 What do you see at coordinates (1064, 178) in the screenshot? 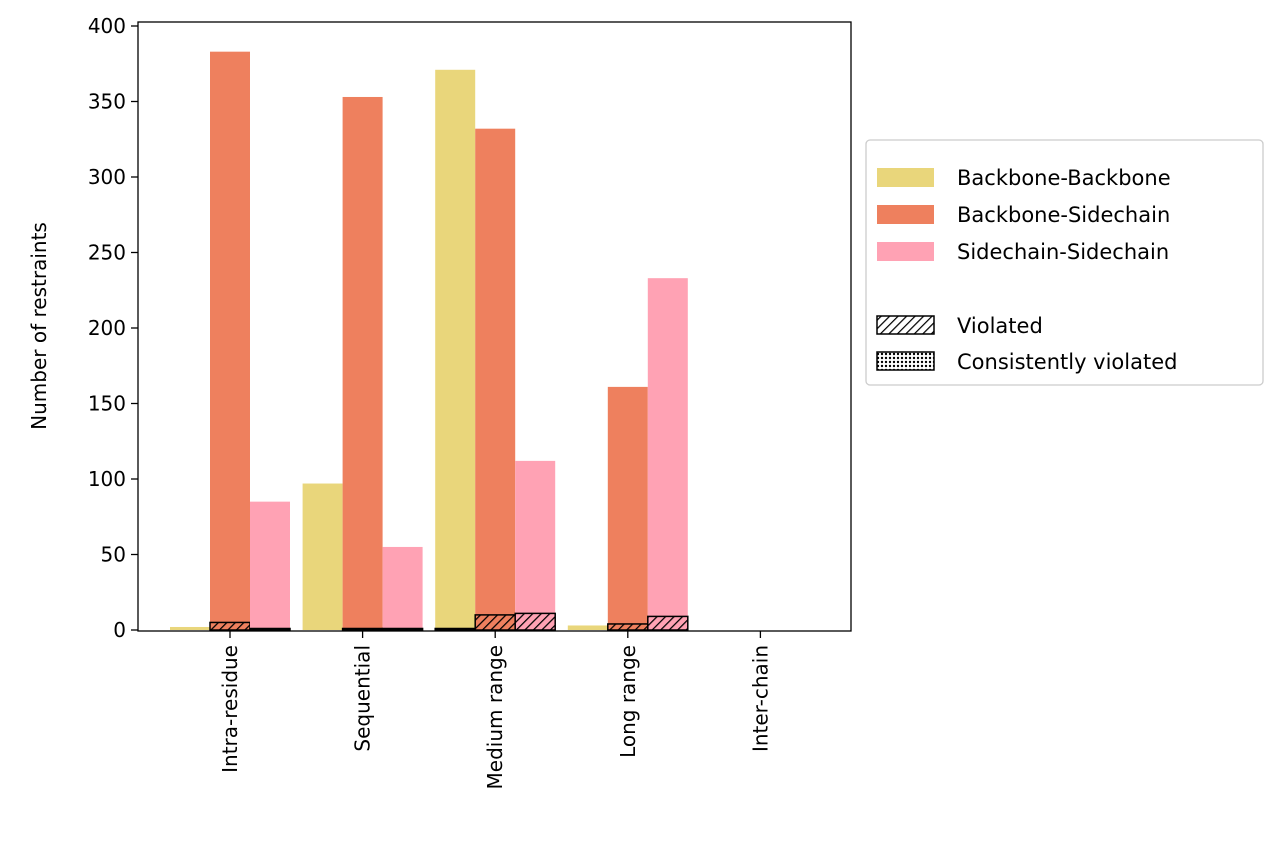
I see `legend-label: Backbone-Backbone` at bounding box center [1064, 178].